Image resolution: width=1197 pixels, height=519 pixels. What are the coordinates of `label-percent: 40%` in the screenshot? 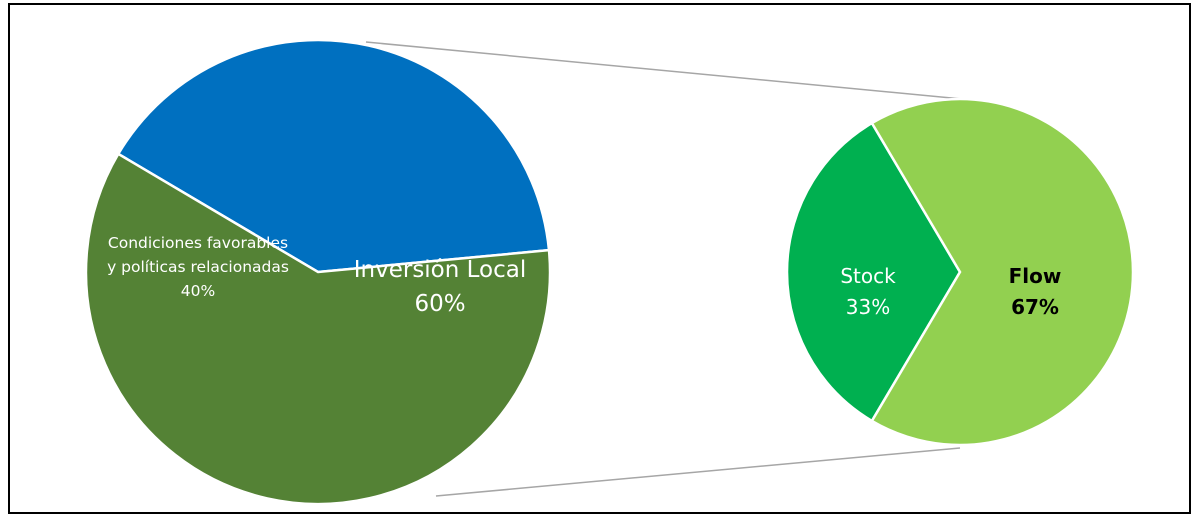 It's located at (198, 291).